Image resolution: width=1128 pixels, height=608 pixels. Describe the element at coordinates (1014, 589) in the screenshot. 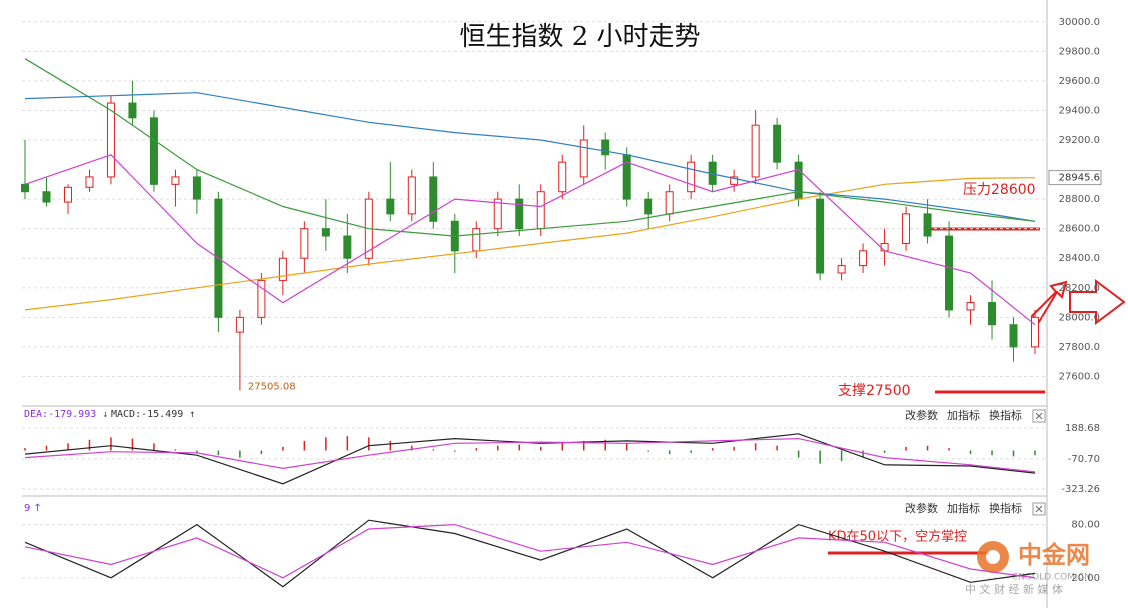

I see `logo-slogan: 中 文 财 经 新 媒 体` at that location.